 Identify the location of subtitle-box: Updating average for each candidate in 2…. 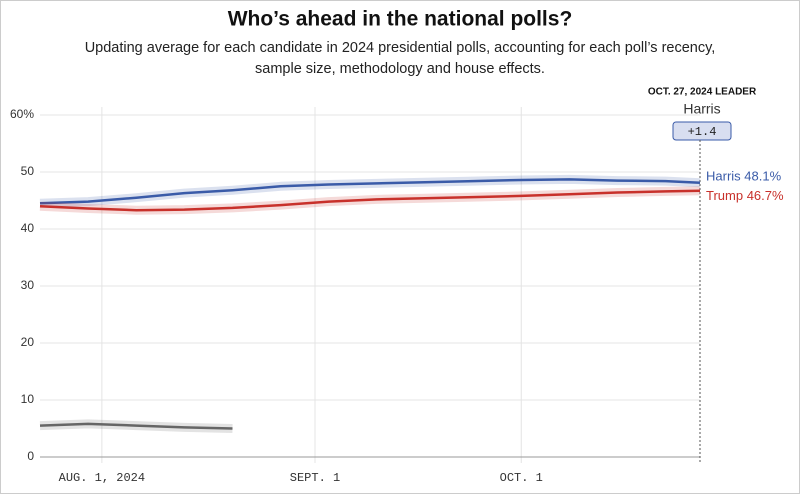
(400, 58).